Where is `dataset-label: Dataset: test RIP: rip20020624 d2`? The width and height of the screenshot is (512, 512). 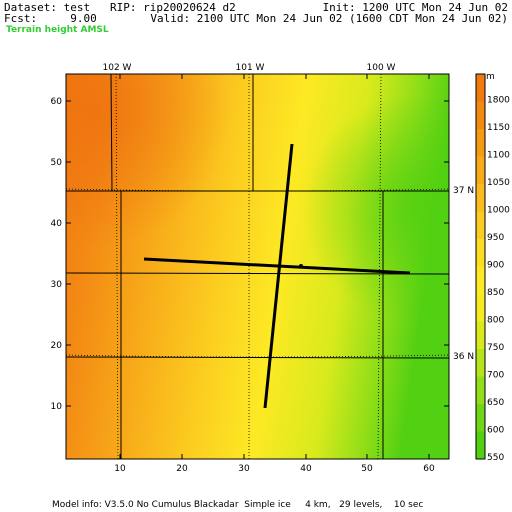
dataset-label: Dataset: test RIP: rip20020624 d2 is located at coordinates (120, 7).